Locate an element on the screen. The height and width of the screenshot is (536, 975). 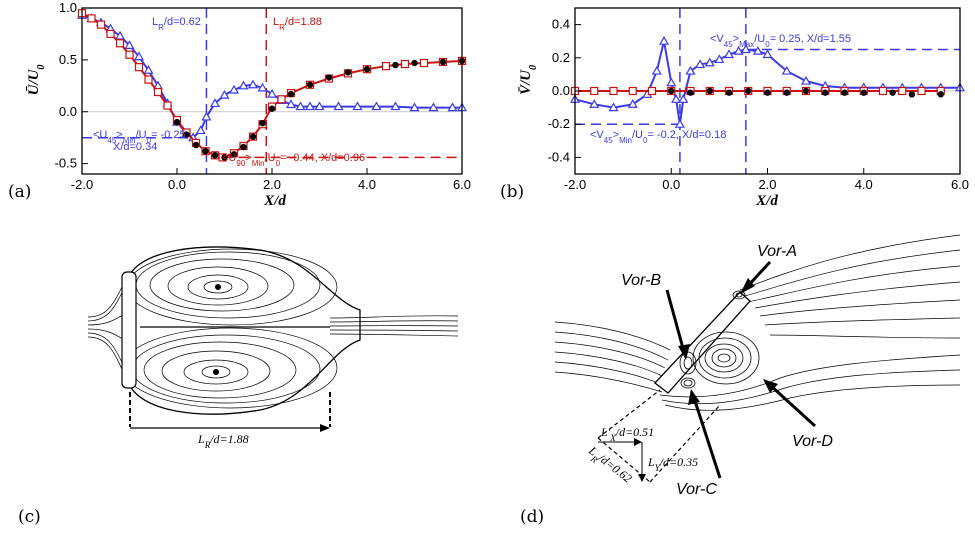
chart-b-ylabel: V̄/U0 is located at coordinates (528, 80).